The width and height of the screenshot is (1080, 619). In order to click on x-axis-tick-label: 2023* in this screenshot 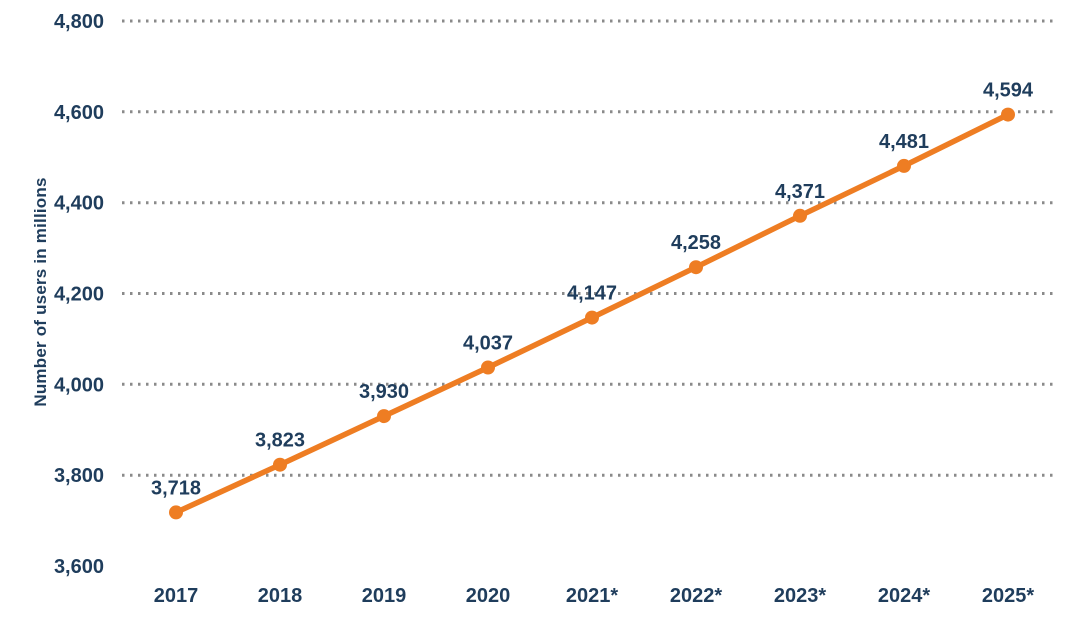, I will do `click(800, 596)`.